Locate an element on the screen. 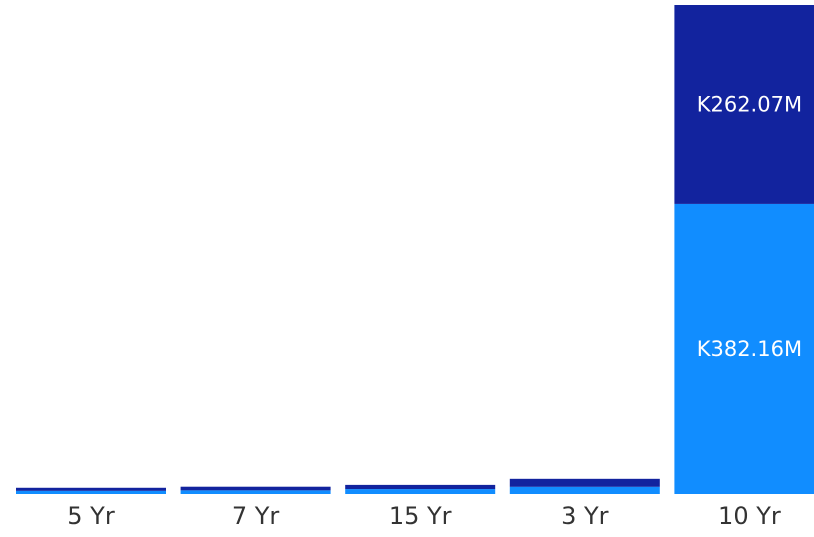 This screenshot has width=814, height=537. x-axis: 5 Yr 7 Yr 15 Yr 3 Yr 10 Yr is located at coordinates (424, 516).